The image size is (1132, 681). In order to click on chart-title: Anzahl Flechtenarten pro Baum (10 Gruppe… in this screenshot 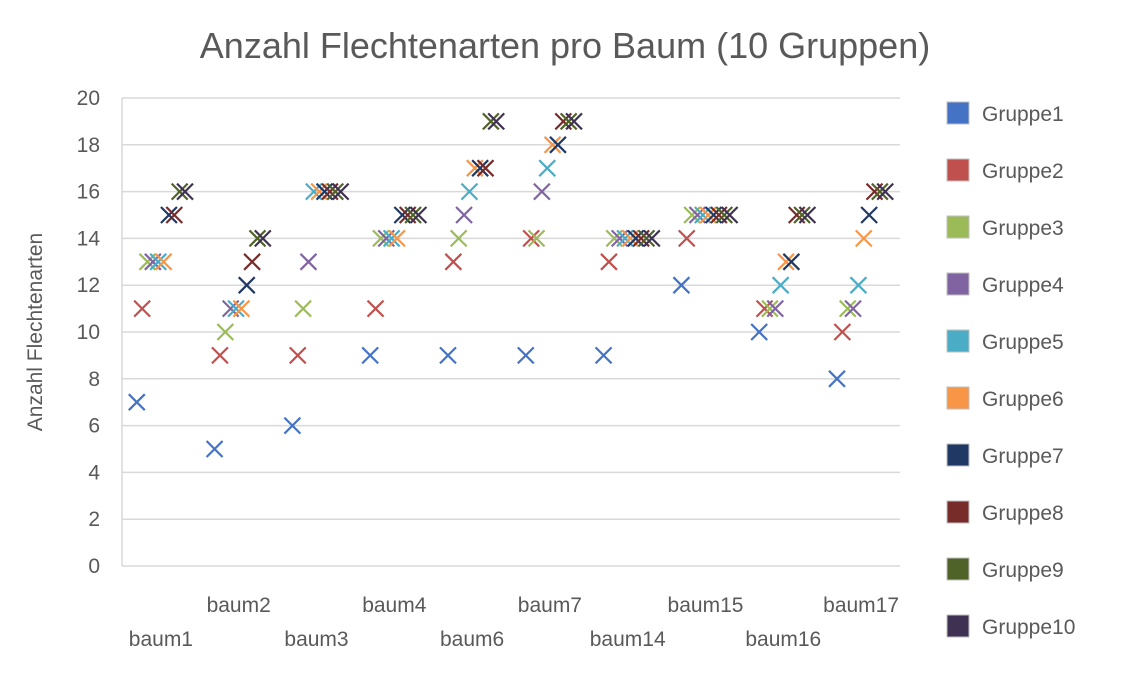, I will do `click(565, 45)`.